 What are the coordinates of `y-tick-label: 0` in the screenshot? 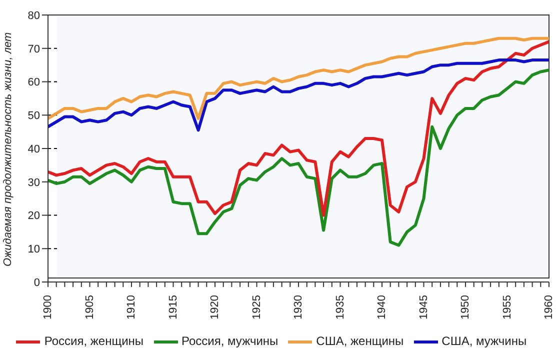 It's located at (37, 282).